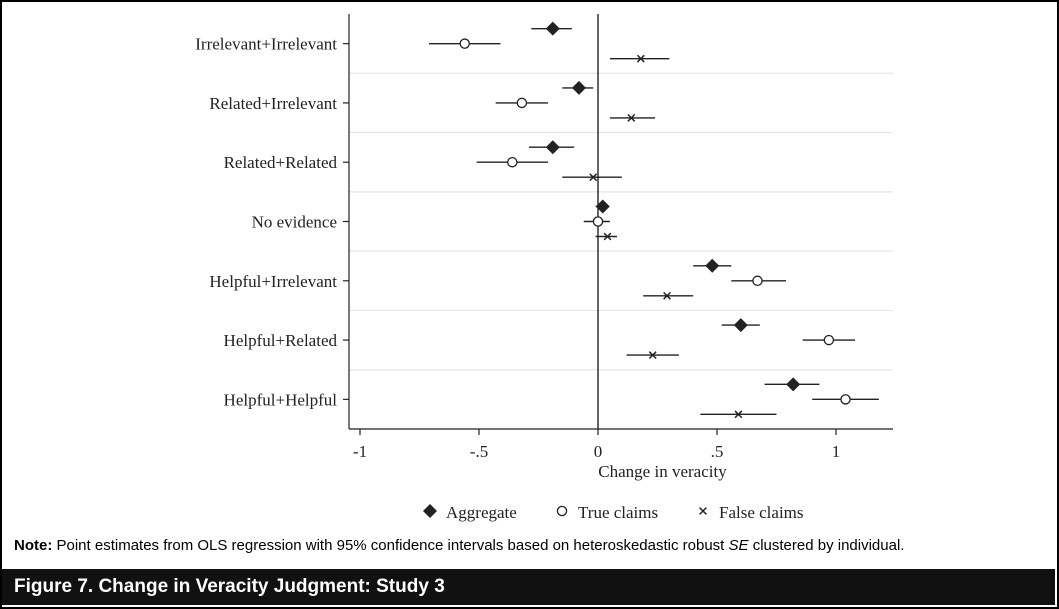  What do you see at coordinates (33, 545) in the screenshot?
I see `note-label: Note:` at bounding box center [33, 545].